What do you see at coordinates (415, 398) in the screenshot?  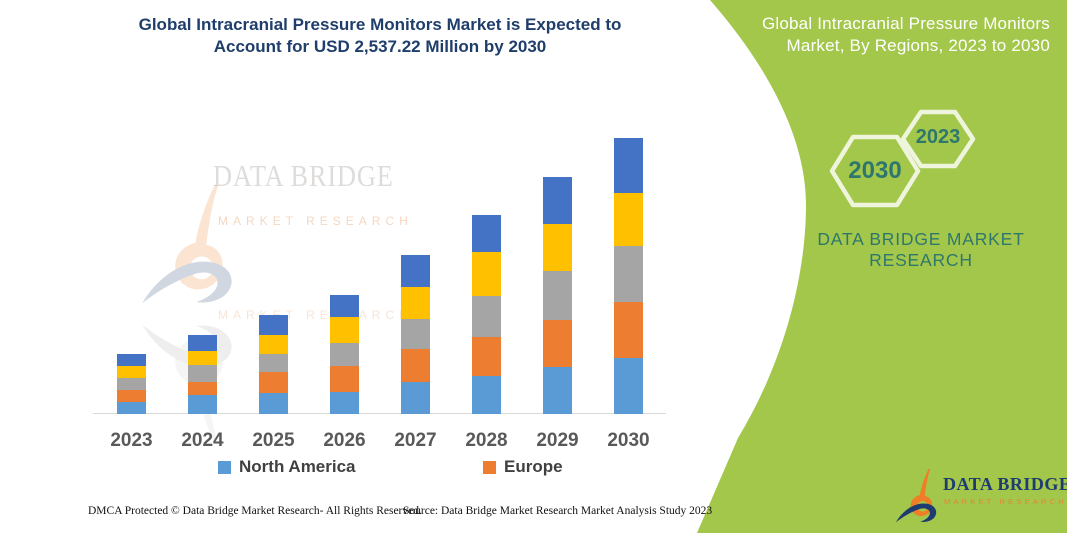 I see `bar-segment-2027-North America` at bounding box center [415, 398].